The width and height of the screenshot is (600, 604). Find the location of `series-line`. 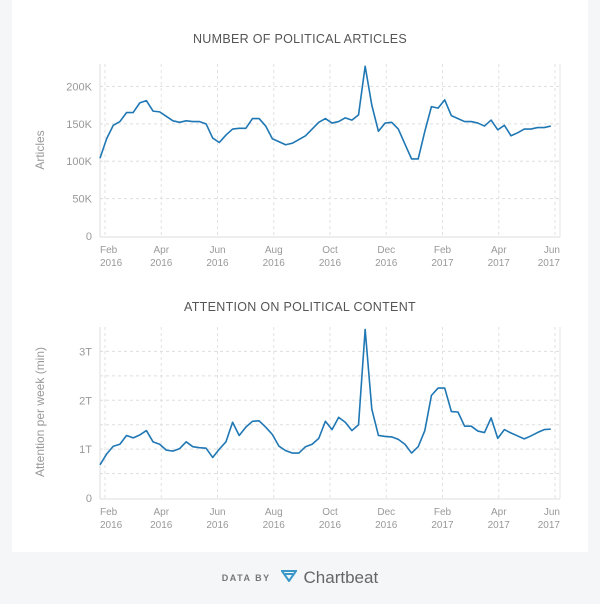

series-line is located at coordinates (325, 112).